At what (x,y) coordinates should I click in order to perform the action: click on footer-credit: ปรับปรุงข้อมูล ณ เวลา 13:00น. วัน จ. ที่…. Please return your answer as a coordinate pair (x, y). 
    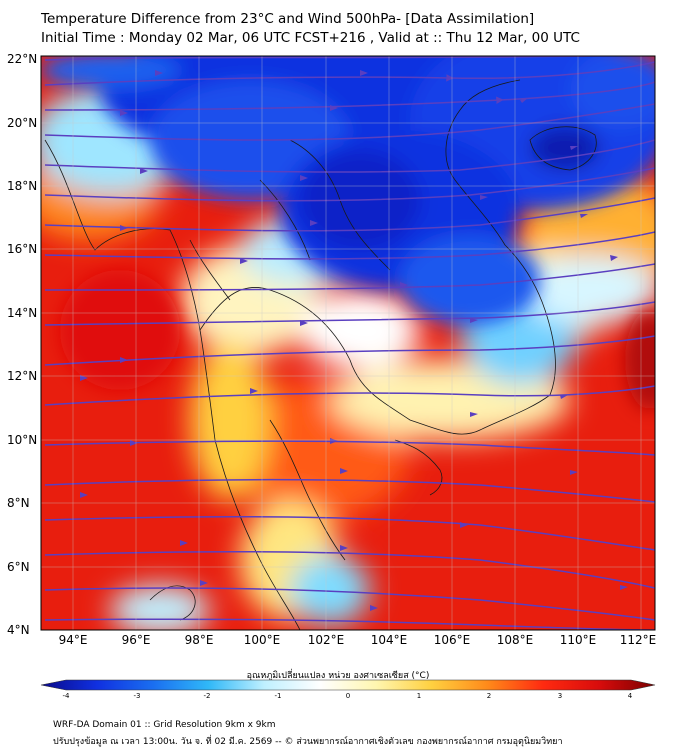
    Looking at the image, I should click on (308, 742).